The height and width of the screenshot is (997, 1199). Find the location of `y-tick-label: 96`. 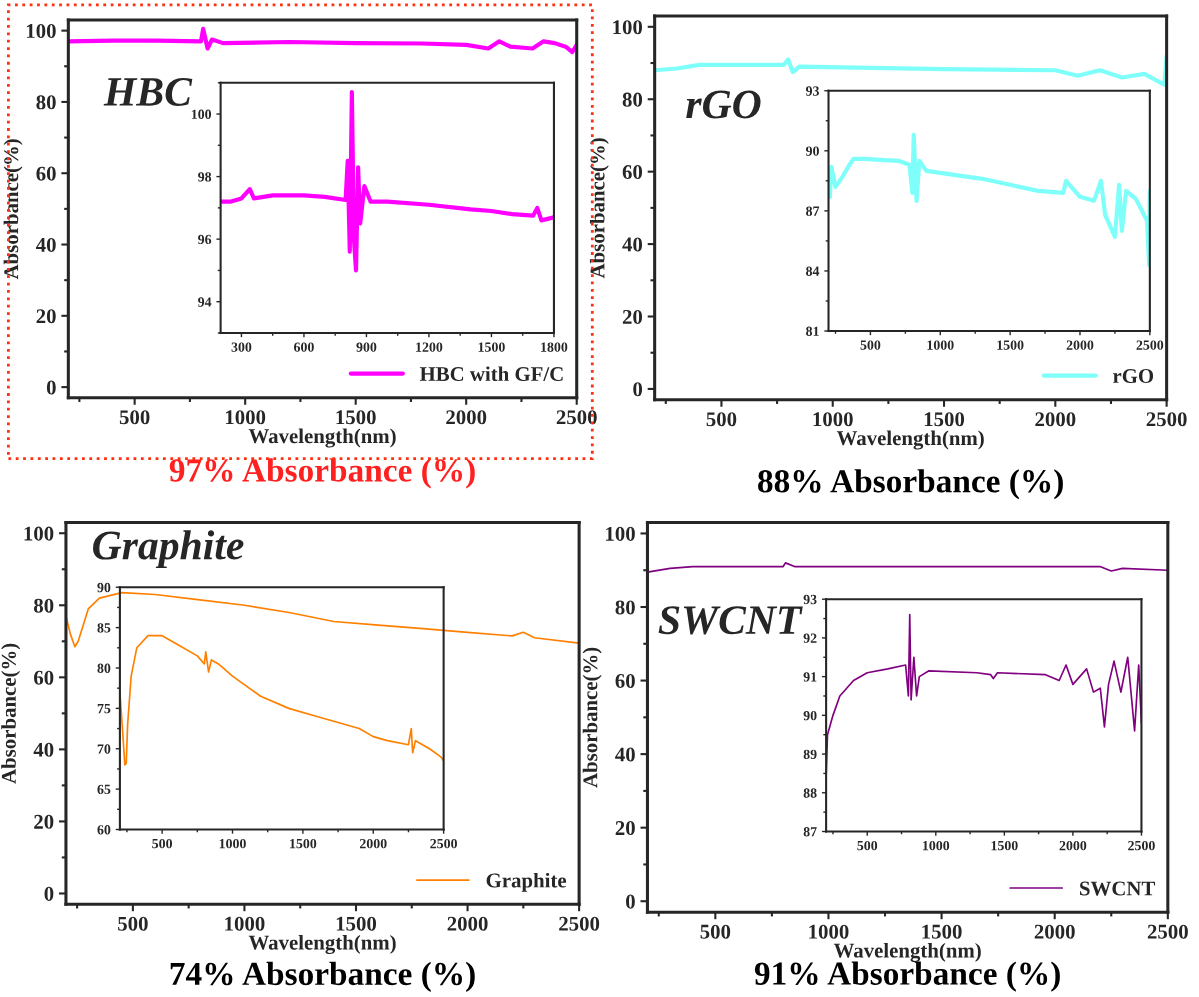

y-tick-label: 96 is located at coordinates (205, 239).